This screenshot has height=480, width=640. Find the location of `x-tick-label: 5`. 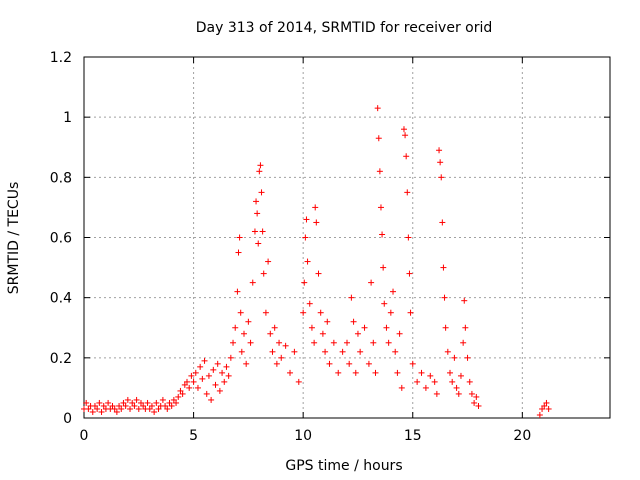

x-tick-label: 5 is located at coordinates (193, 436).